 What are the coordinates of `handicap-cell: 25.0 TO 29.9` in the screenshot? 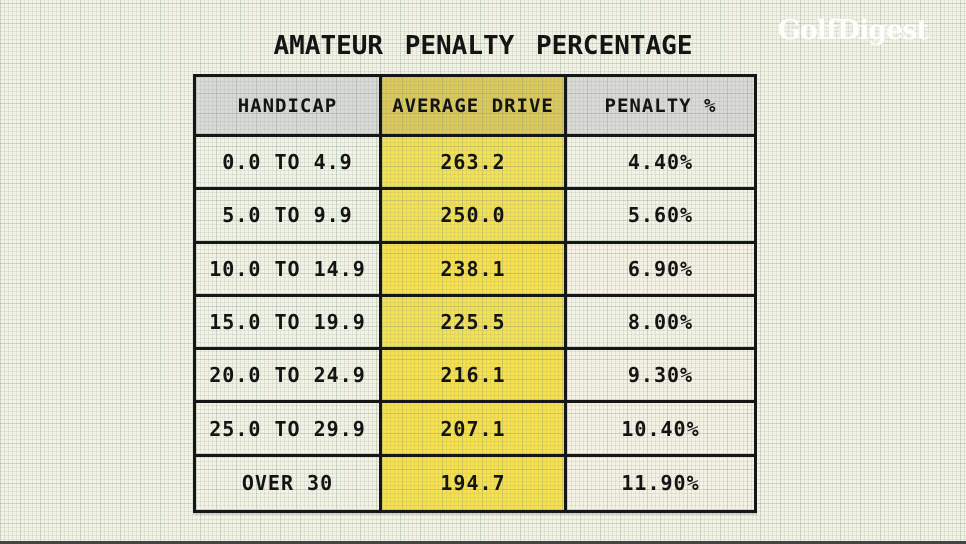 It's located at (289, 430).